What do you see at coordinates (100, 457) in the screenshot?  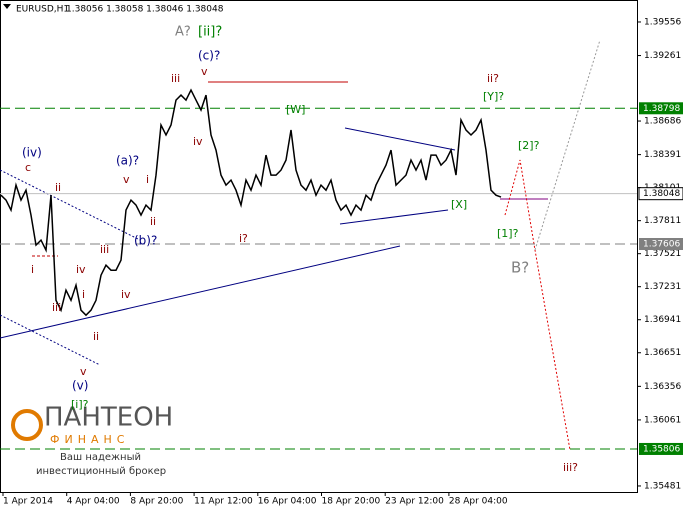 I see `logo-tagline: Ваш надежный` at bounding box center [100, 457].